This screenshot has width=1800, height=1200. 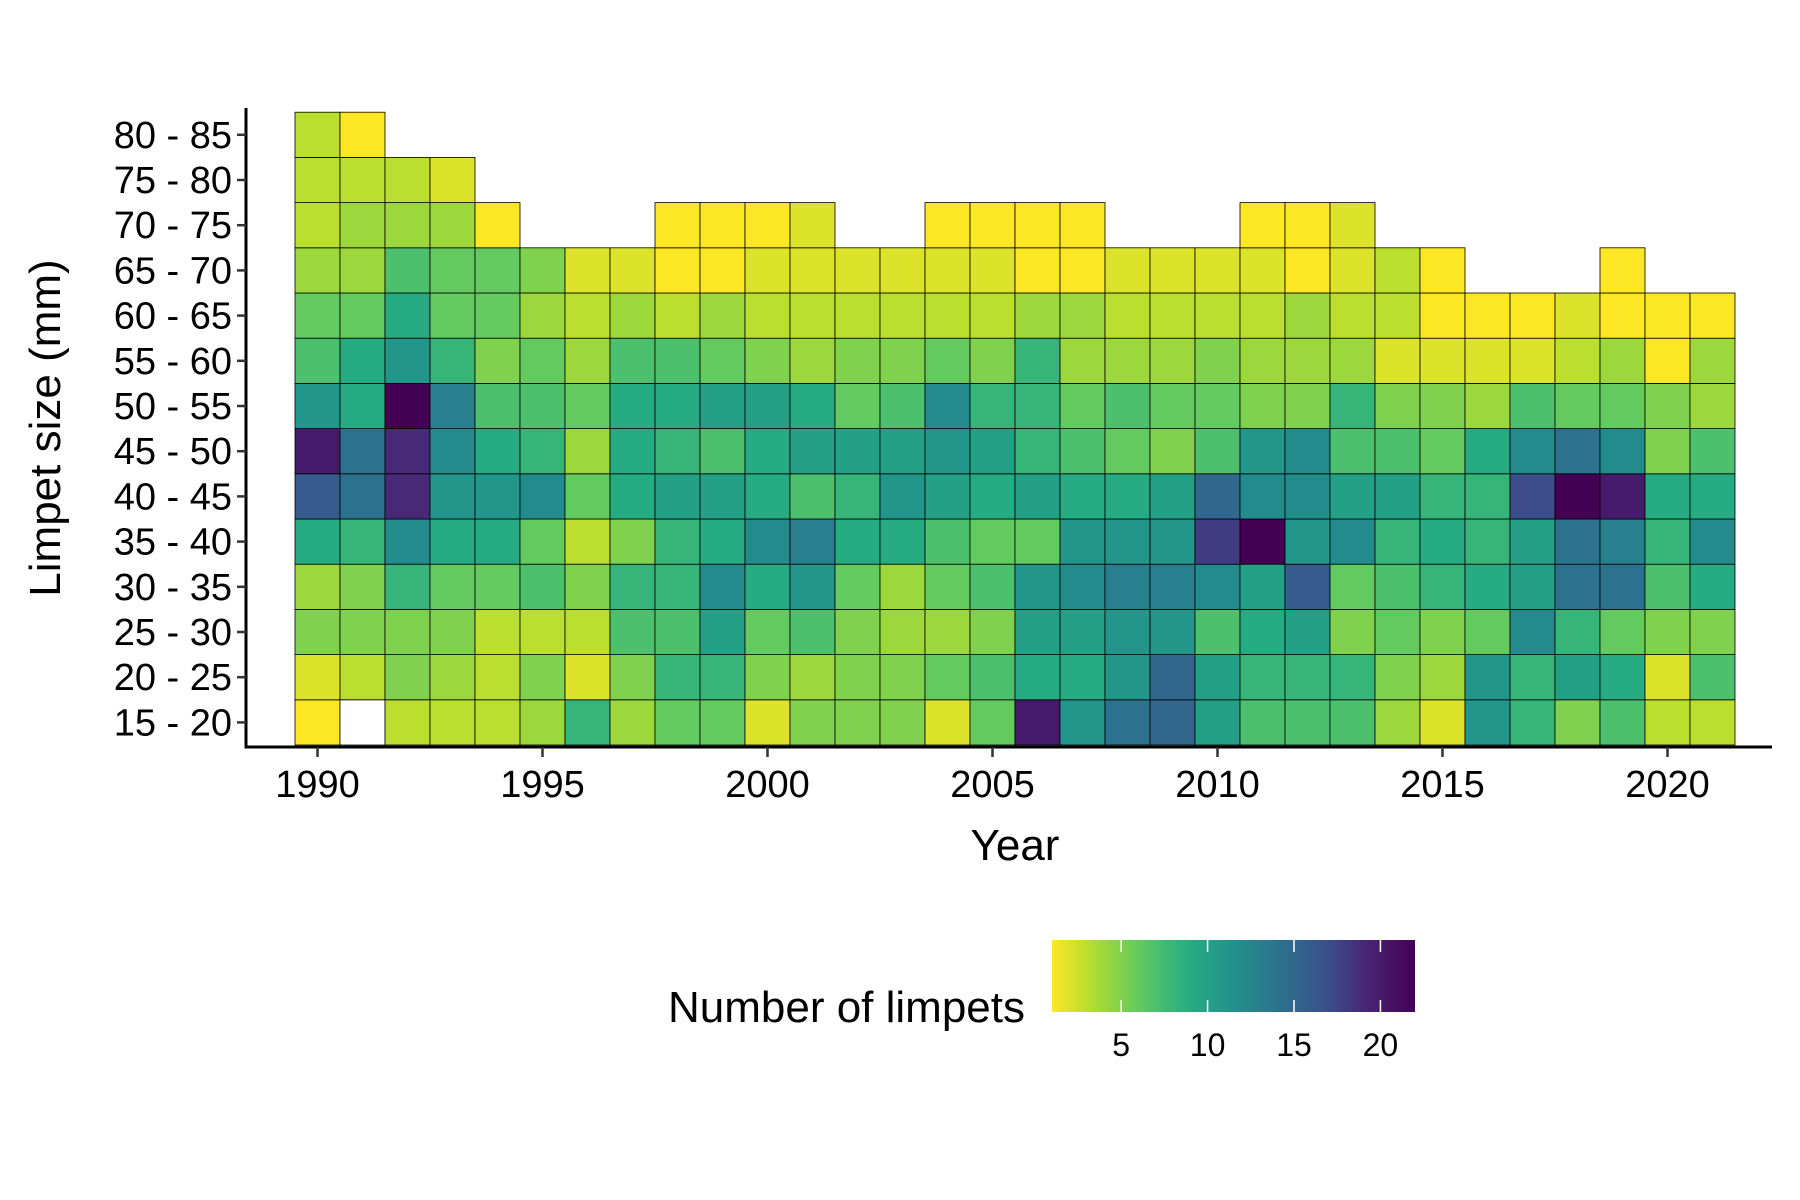 What do you see at coordinates (1041, 1001) in the screenshot?
I see `color-legend: Number of limpets 5 10 15 20` at bounding box center [1041, 1001].